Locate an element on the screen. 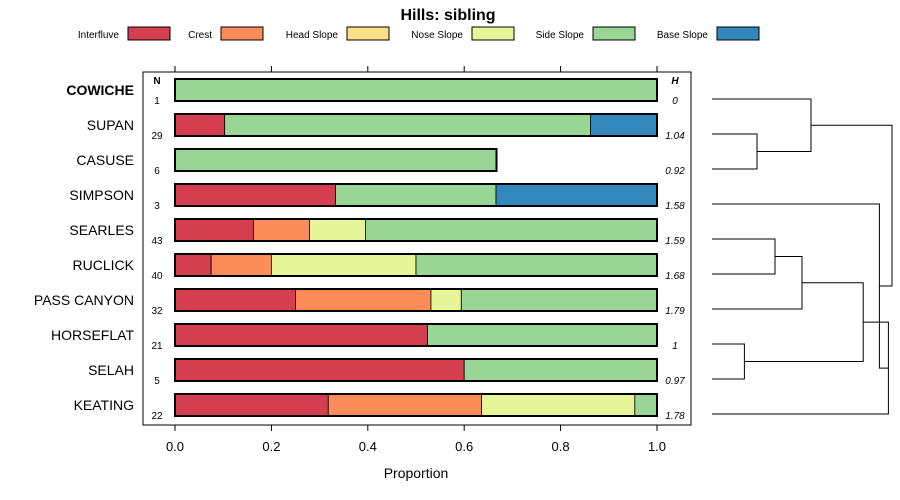 Image resolution: width=900 pixels, height=500 pixels. row-keating: KEATING 22 1.78 is located at coordinates (379, 407).